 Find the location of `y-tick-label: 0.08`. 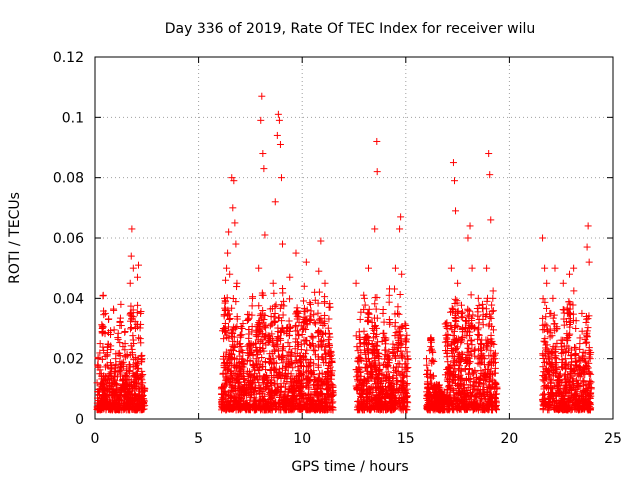

y-tick-label: 0.08 is located at coordinates (68, 179).